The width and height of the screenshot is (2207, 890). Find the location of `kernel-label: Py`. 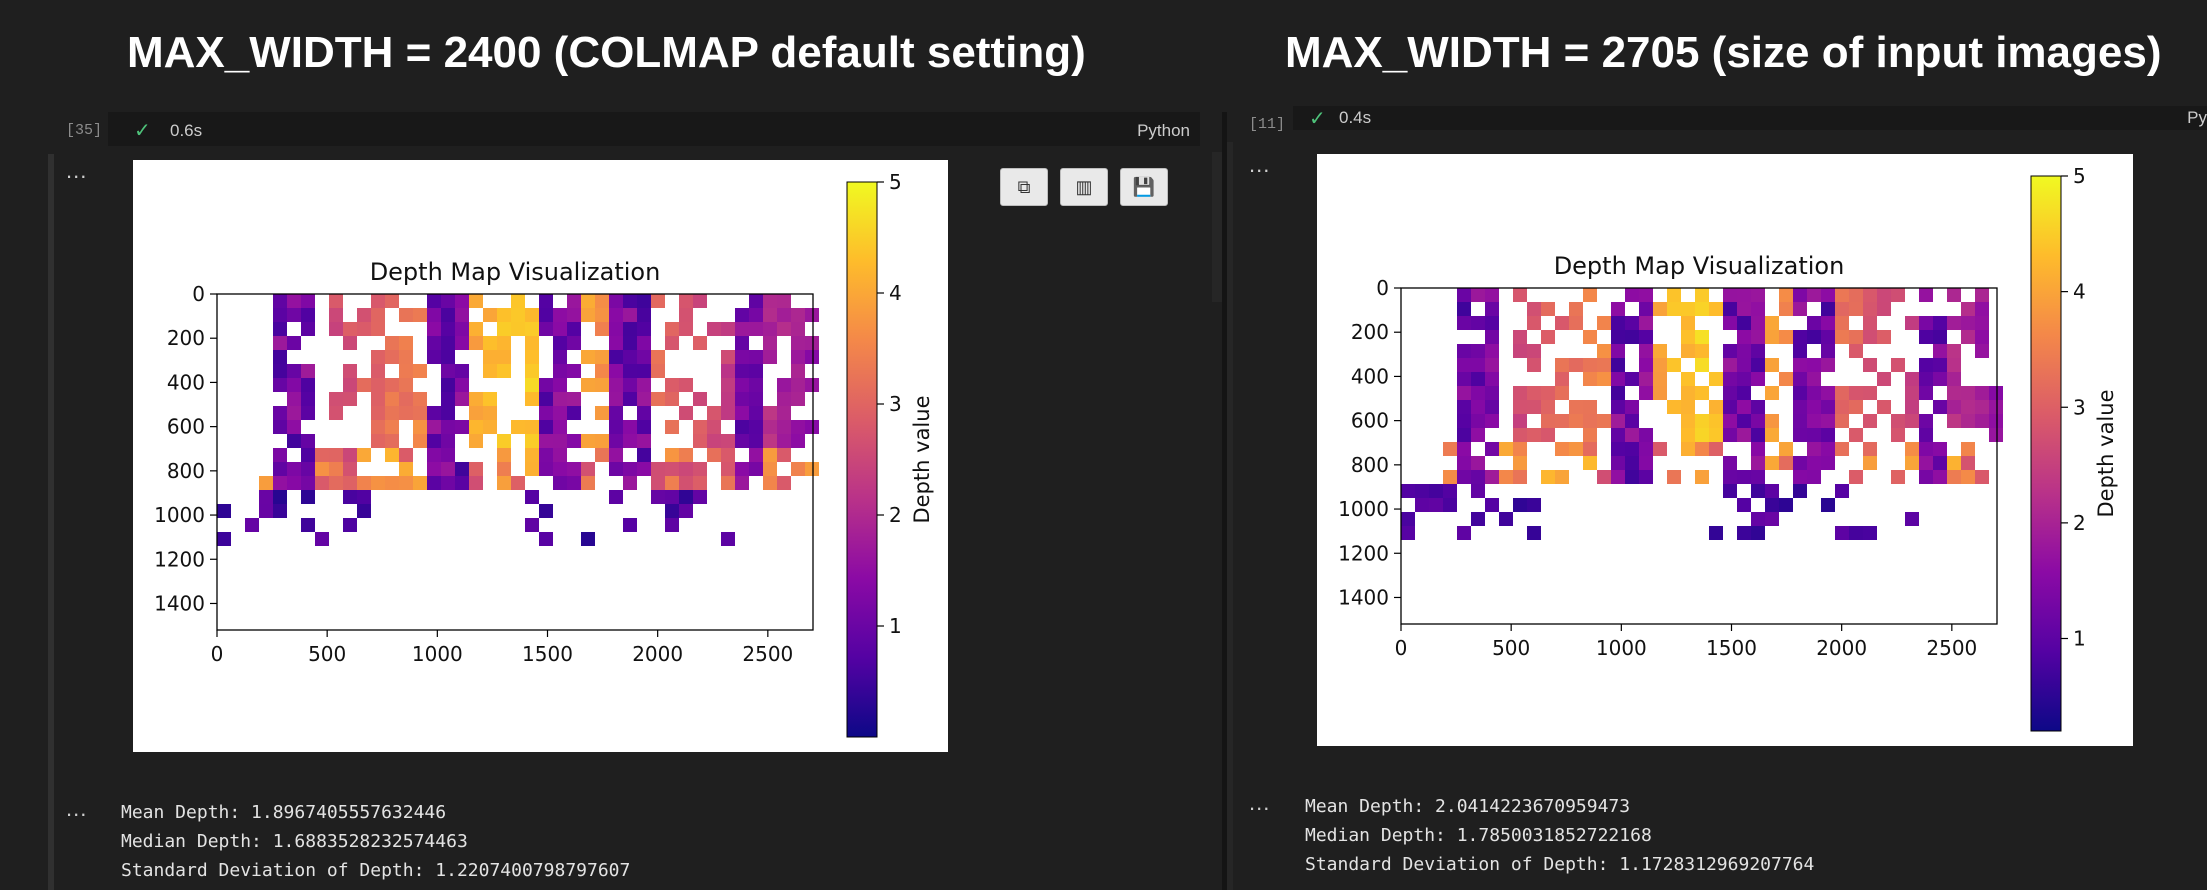

kernel-label: Py is located at coordinates (2197, 117).